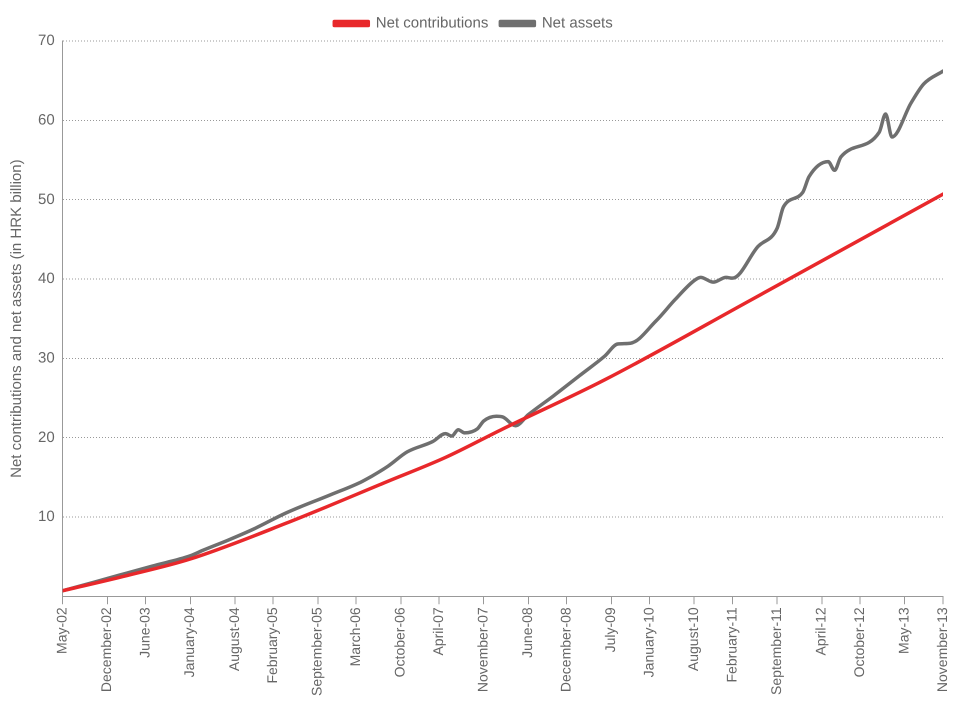 This screenshot has height=703, width=965. Describe the element at coordinates (46, 41) in the screenshot. I see `y-tick-label: 70` at that location.